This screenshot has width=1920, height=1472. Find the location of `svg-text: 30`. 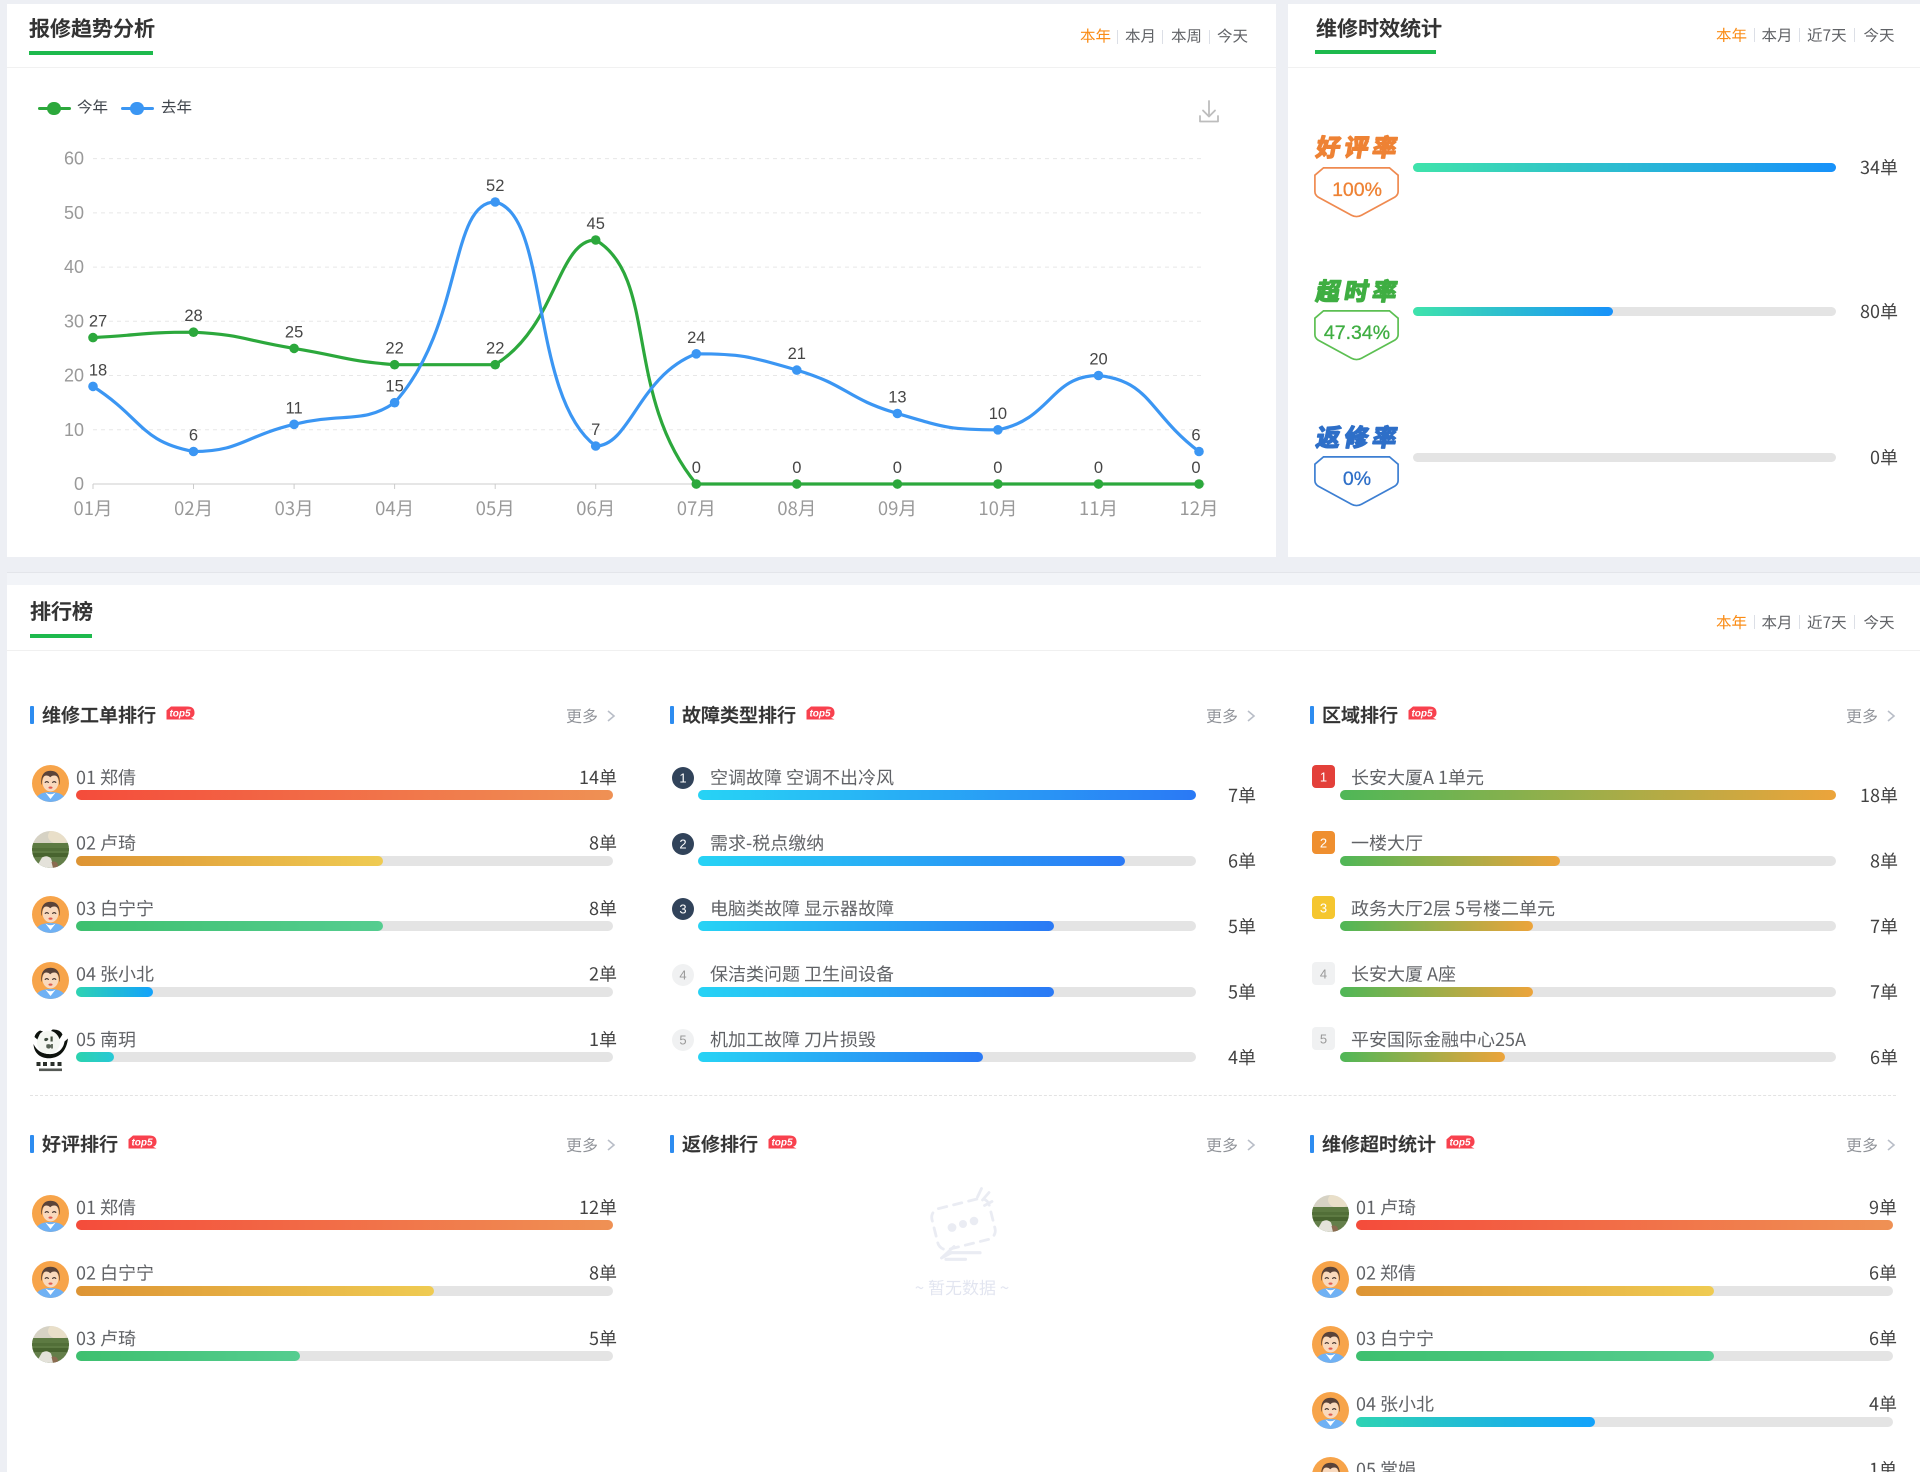

svg-text: 30 is located at coordinates (74, 321).